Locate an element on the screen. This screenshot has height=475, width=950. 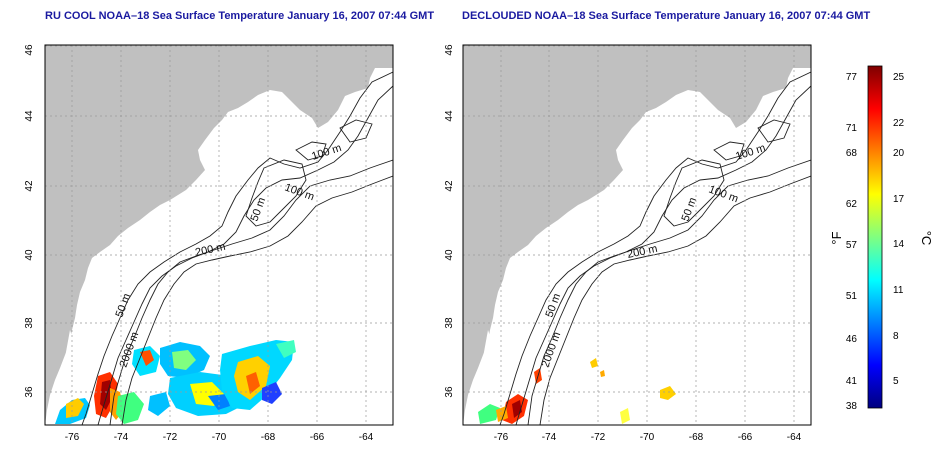
f-tick-4: 57 is located at coordinates (852, 245).